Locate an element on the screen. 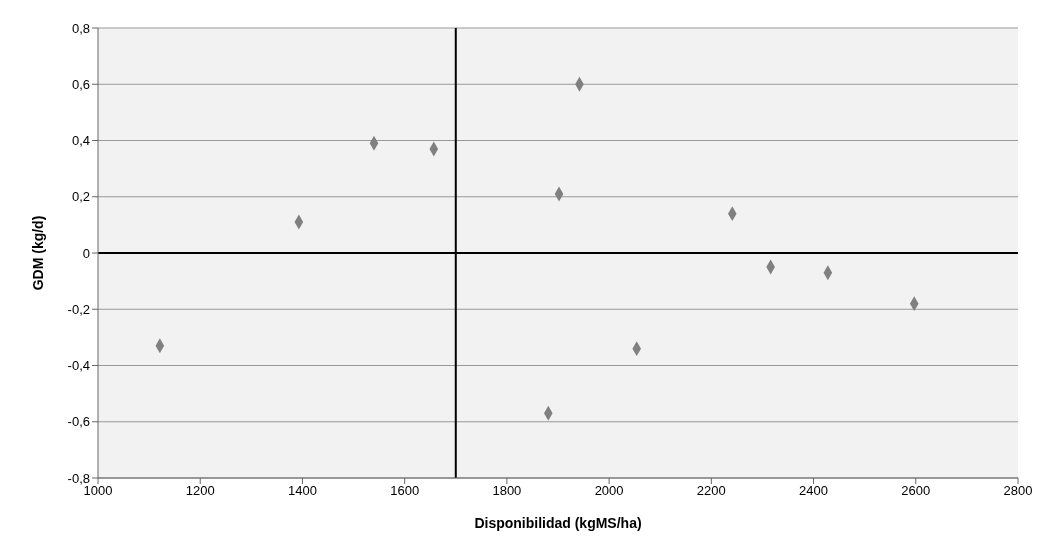  y-tick-label: 0,2 is located at coordinates (80, 197).